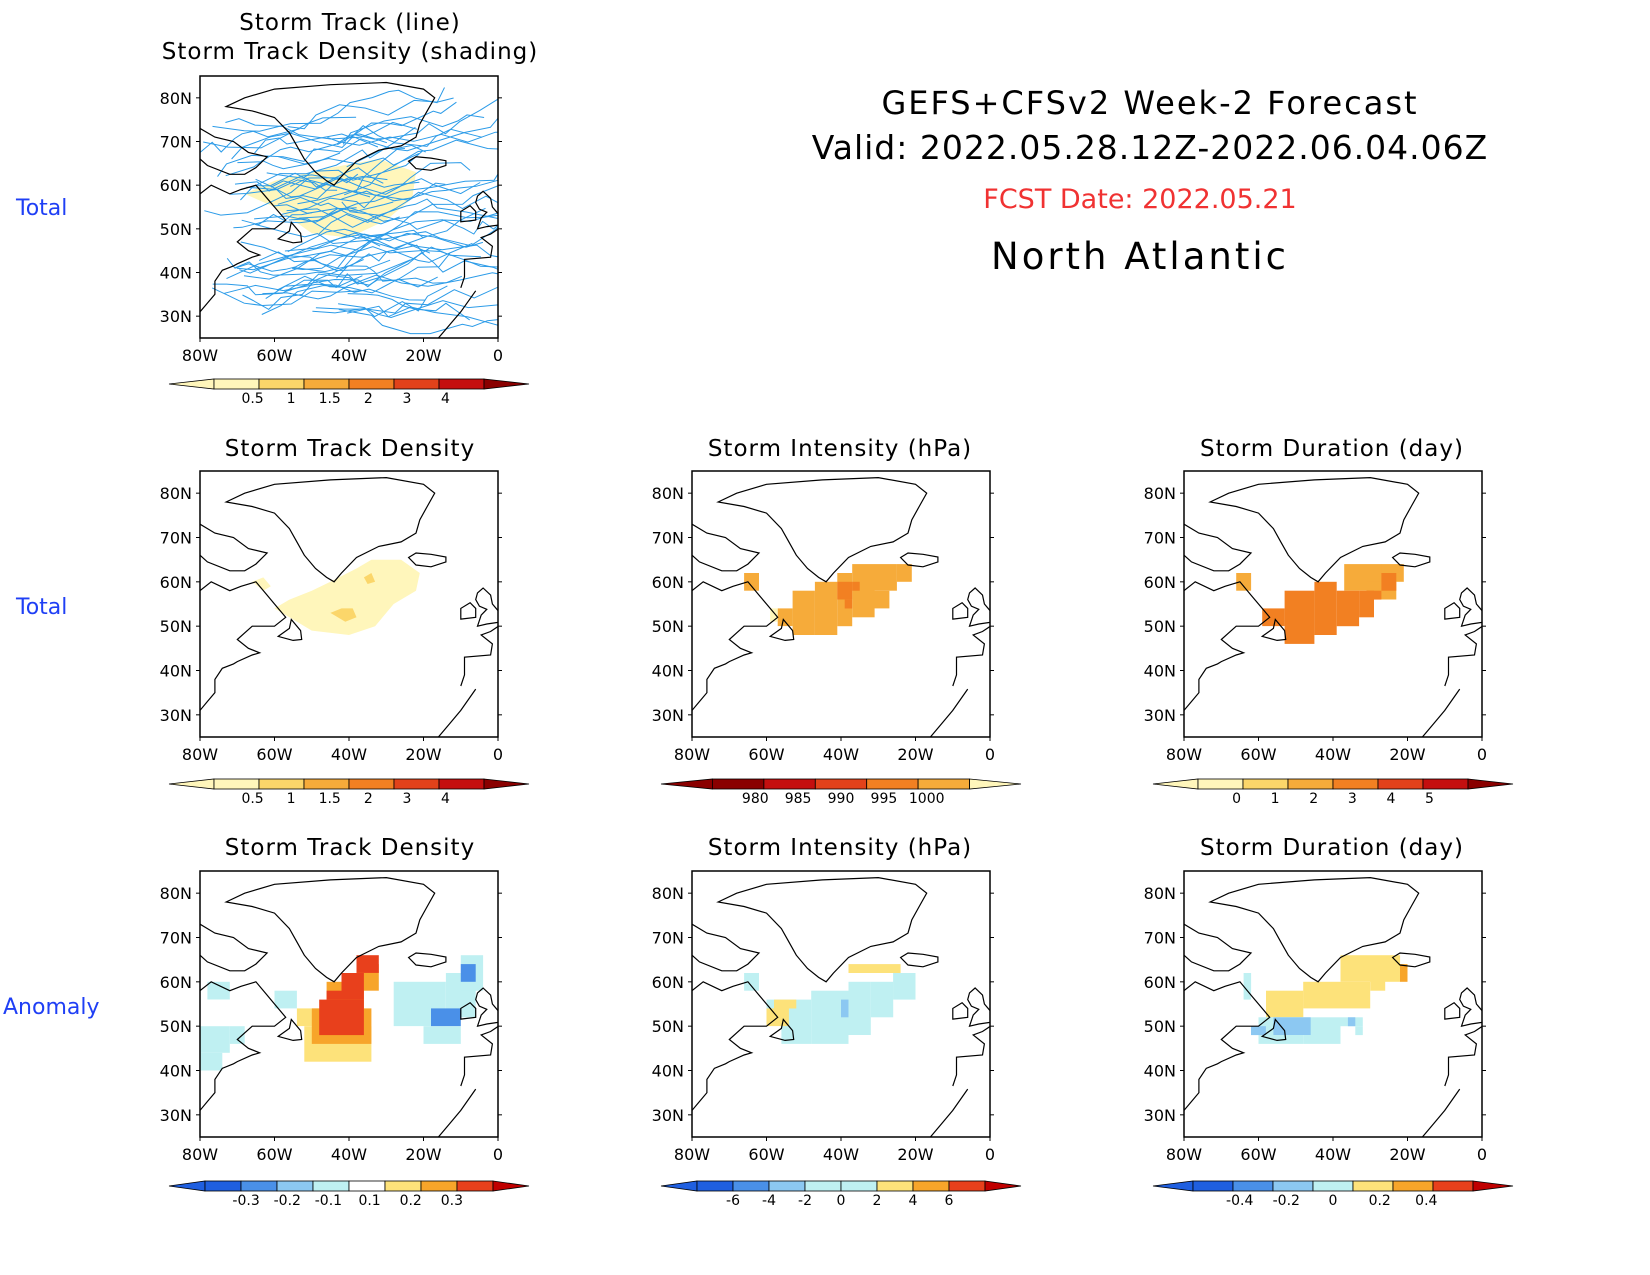 The width and height of the screenshot is (1650, 1275). I want to click on lat-tick-label: 40N, so click(176, 1071).